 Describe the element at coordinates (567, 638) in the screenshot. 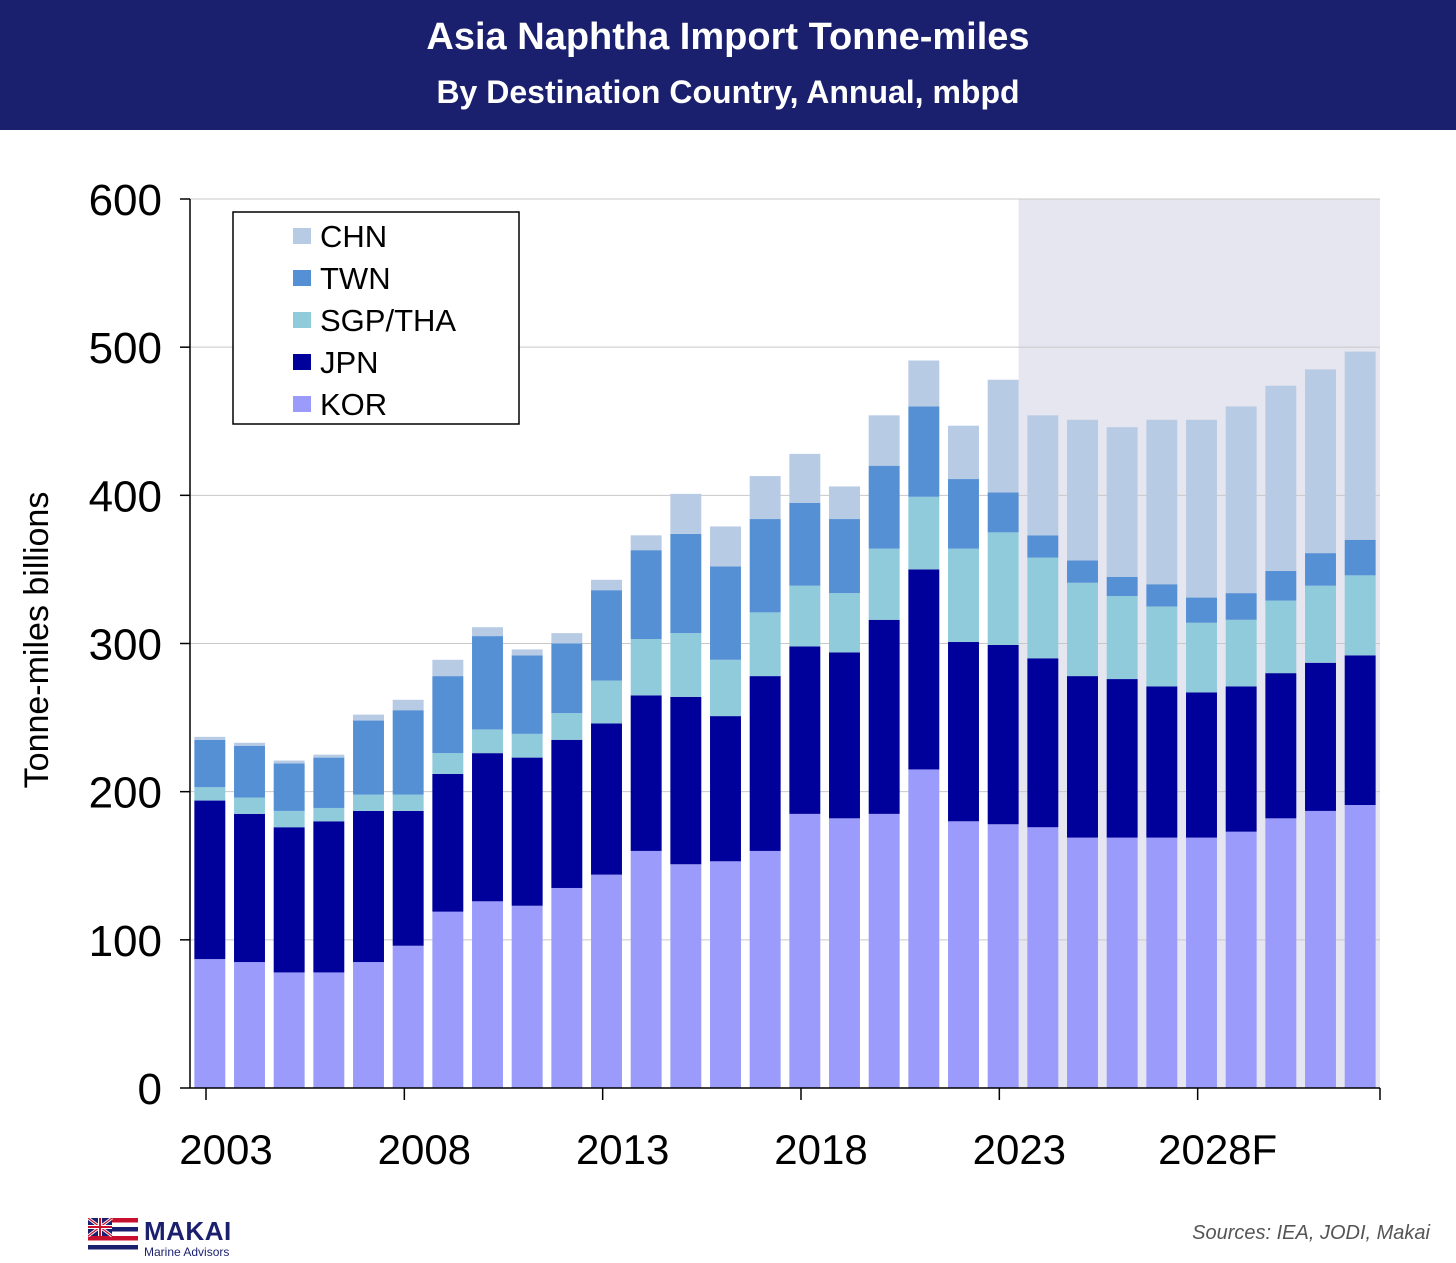

I see `bar-chn-2012` at that location.